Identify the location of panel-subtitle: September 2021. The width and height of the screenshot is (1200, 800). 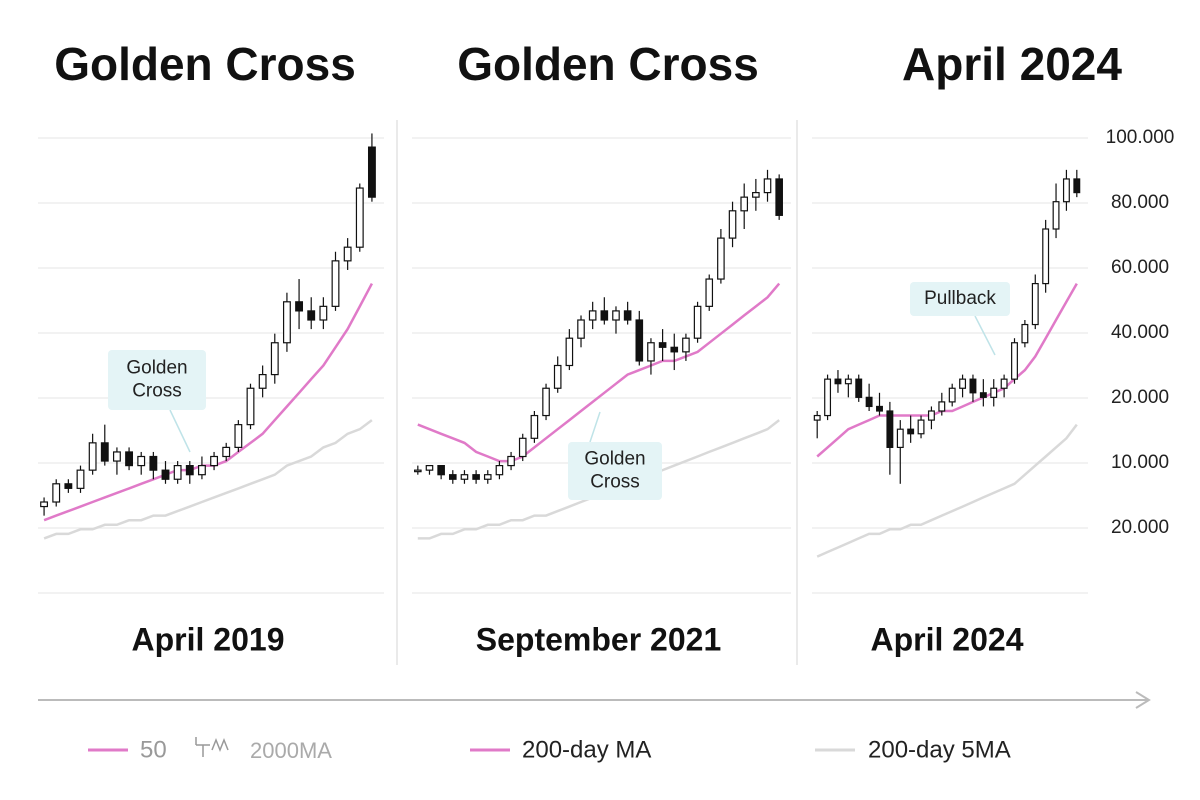
(598, 639).